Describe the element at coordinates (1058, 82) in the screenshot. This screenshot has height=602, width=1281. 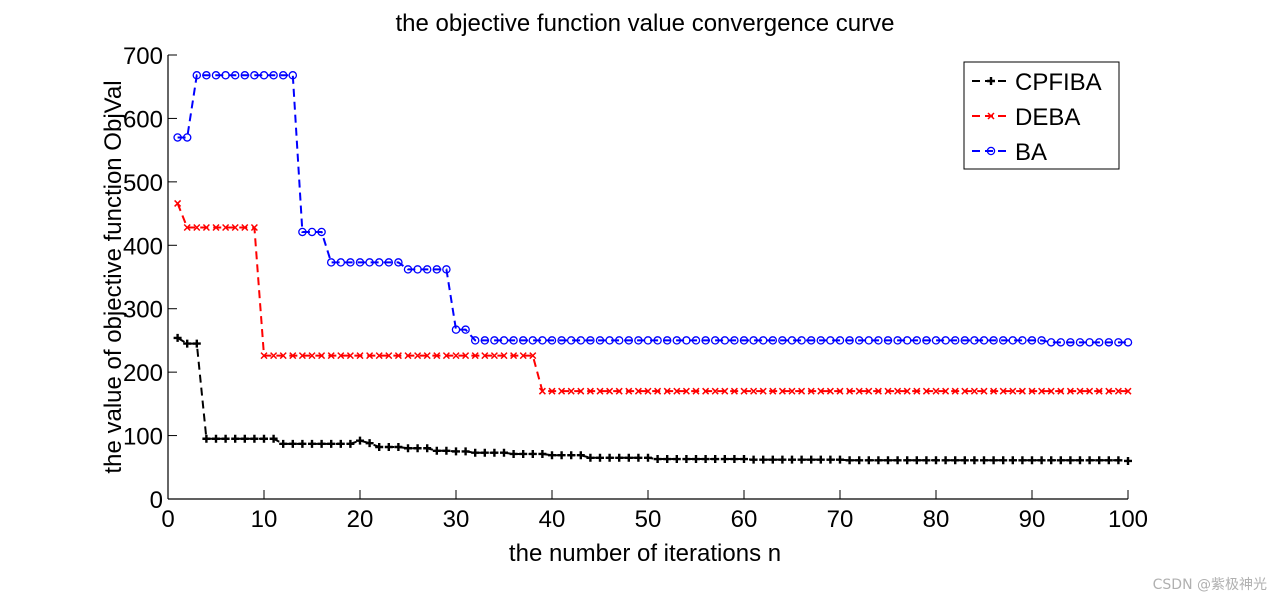
I see `legend-label: CPFIBA` at that location.